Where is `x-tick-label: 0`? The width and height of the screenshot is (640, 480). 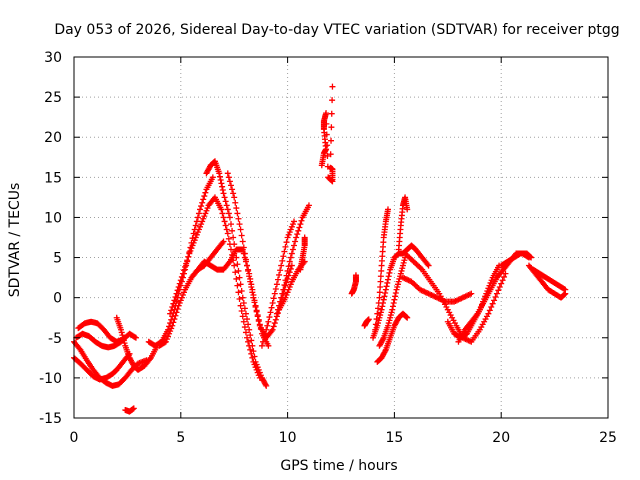
x-tick-label: 0 is located at coordinates (74, 438).